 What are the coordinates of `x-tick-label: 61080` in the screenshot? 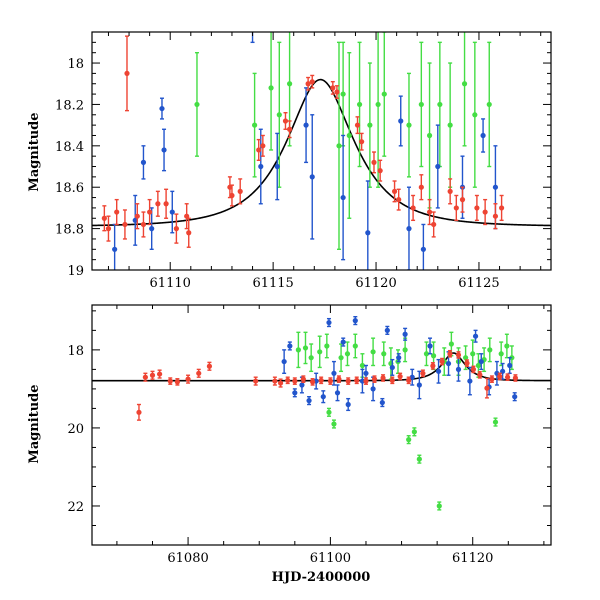 It's located at (187, 558).